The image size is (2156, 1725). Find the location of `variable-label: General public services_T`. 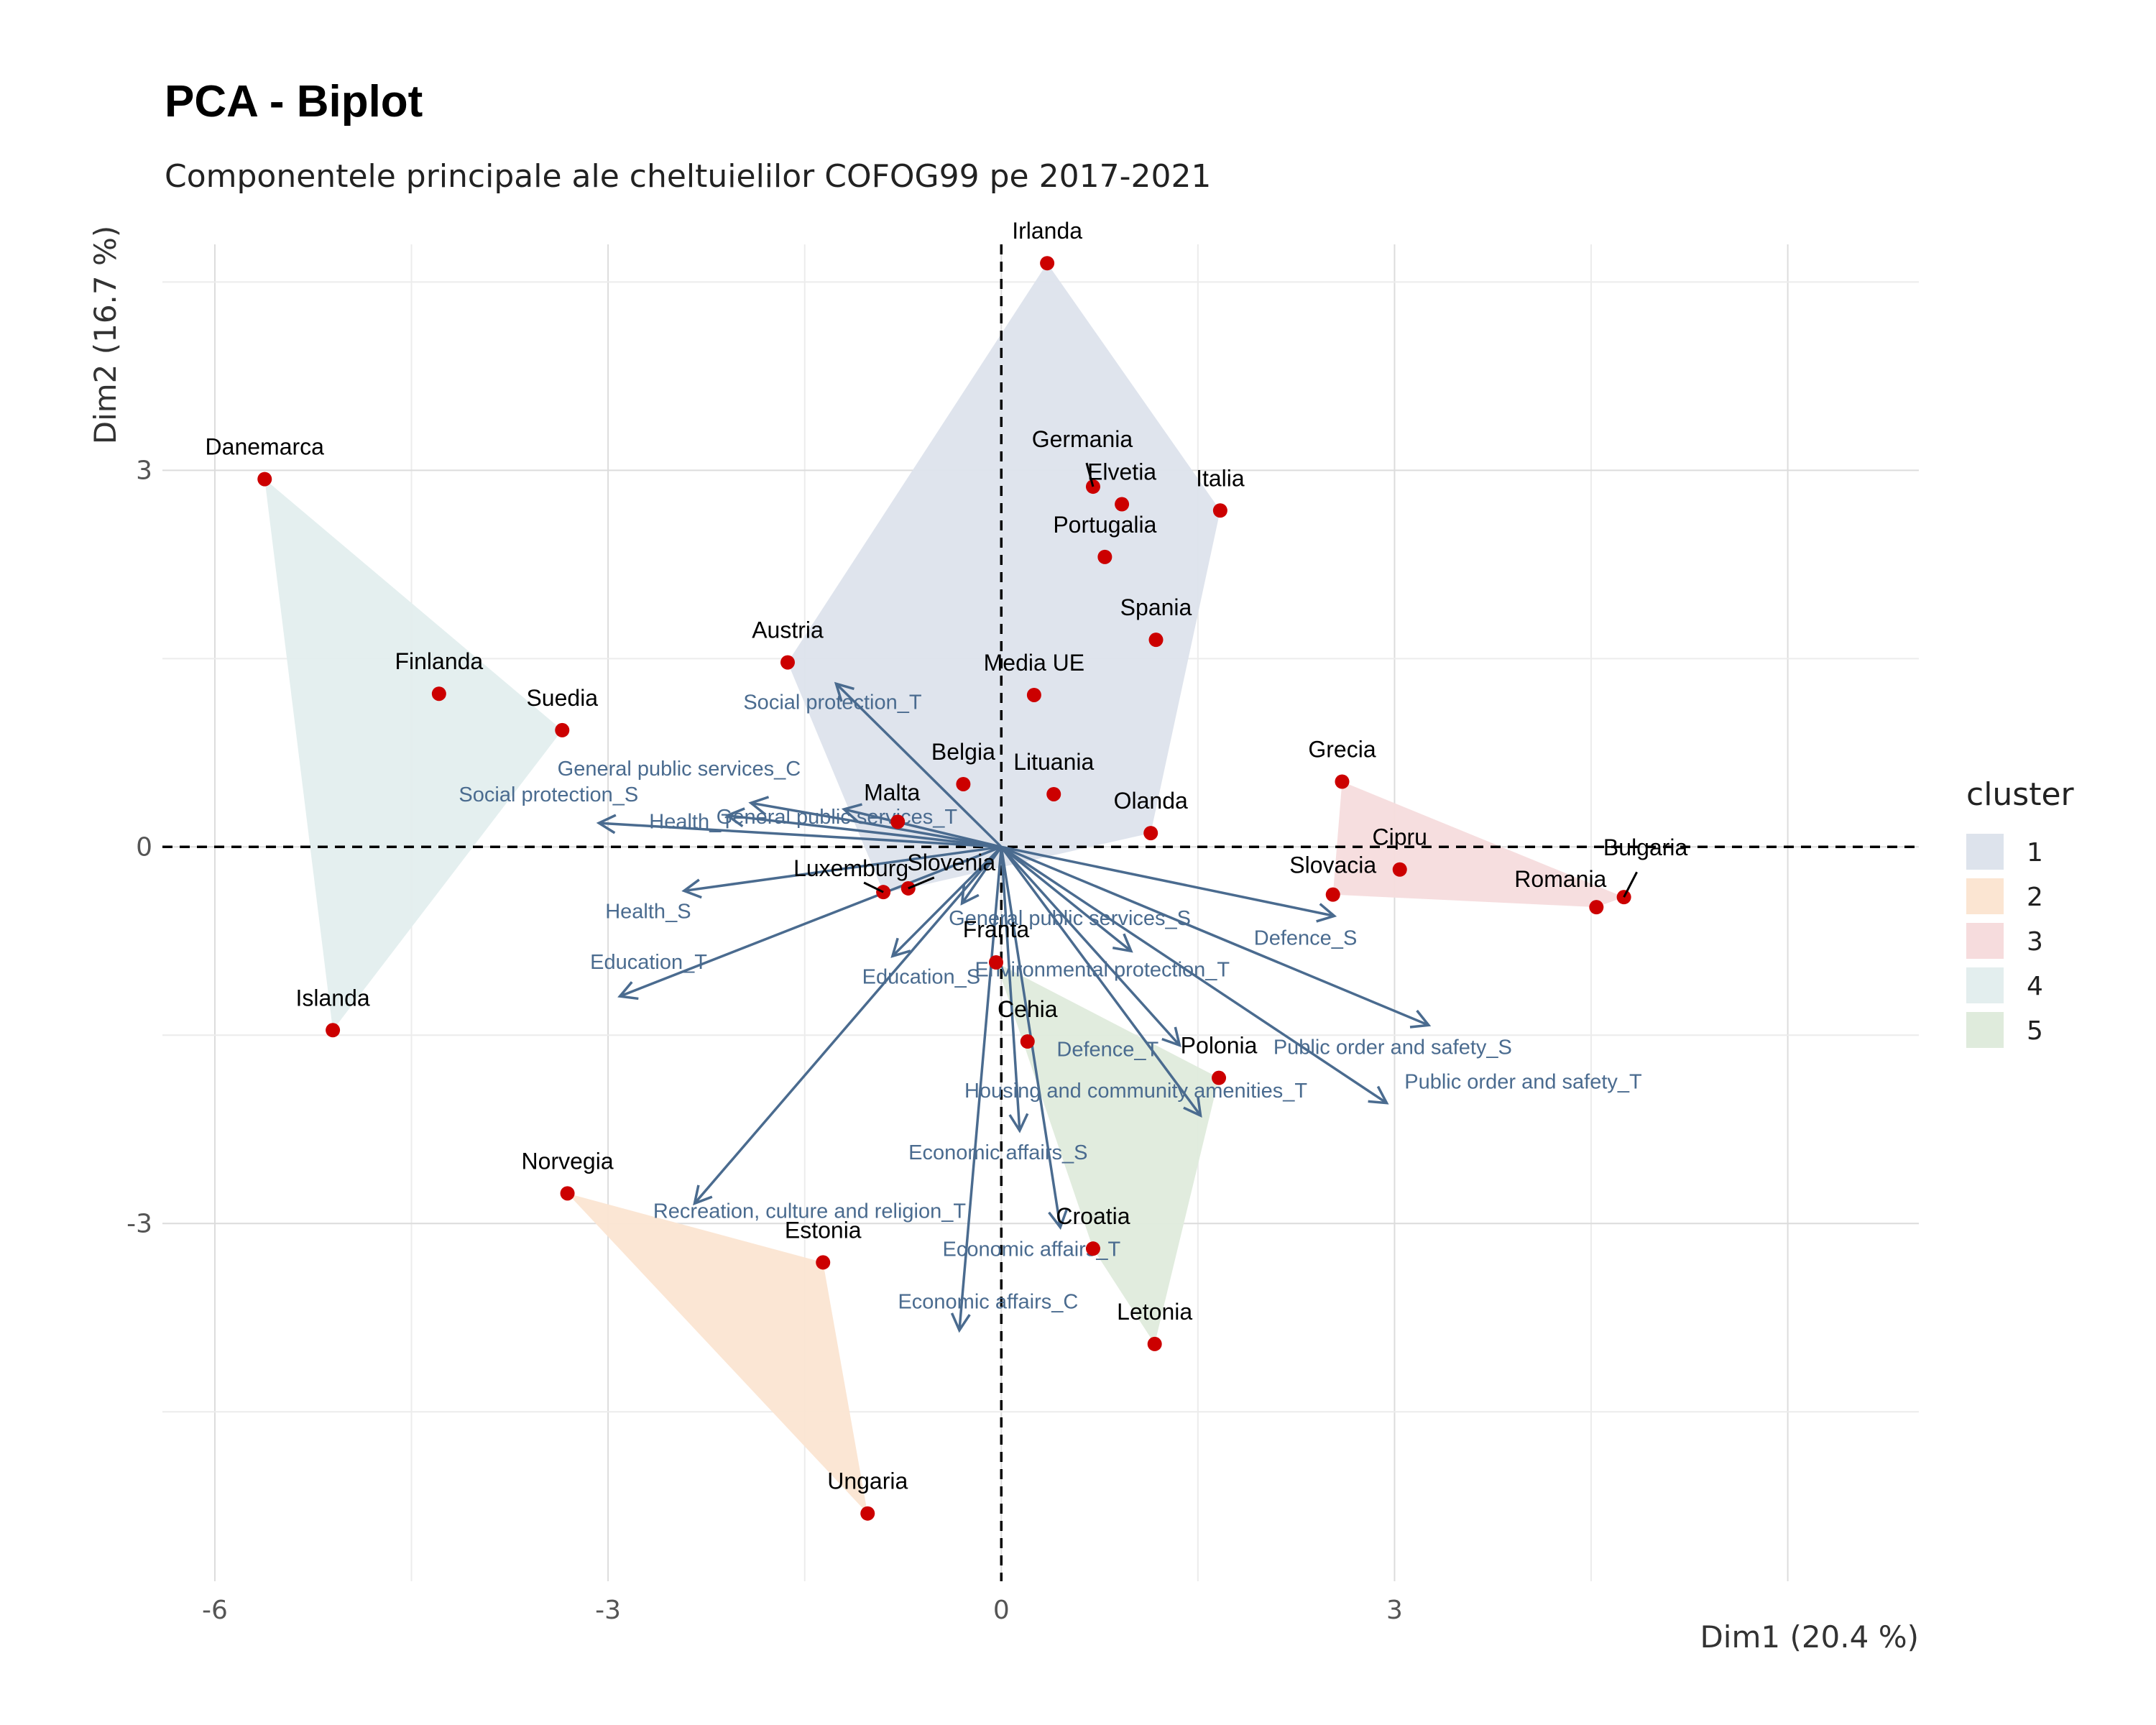

variable-label: General public services_T is located at coordinates (838, 817).